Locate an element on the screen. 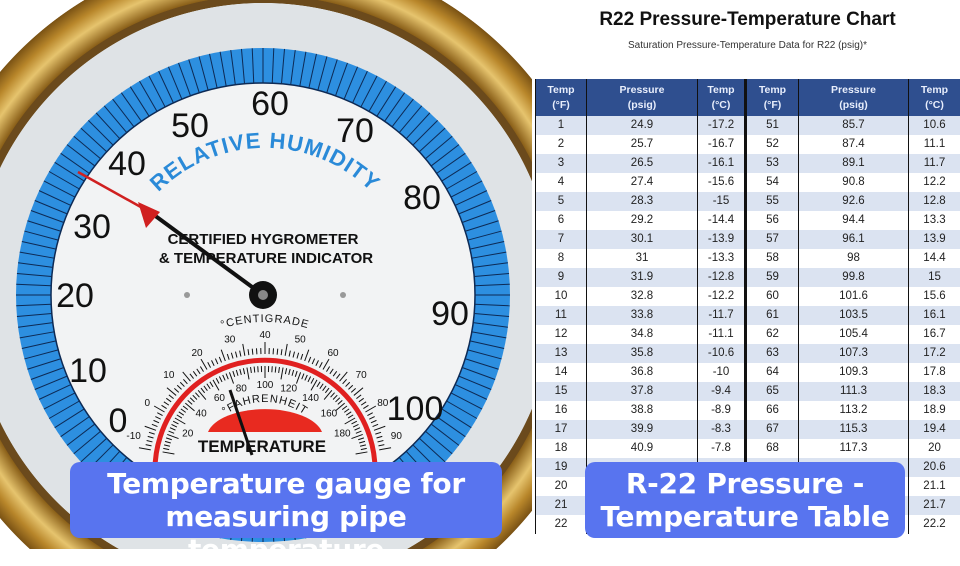  humidity-scale-label: 70 is located at coordinates (355, 131).